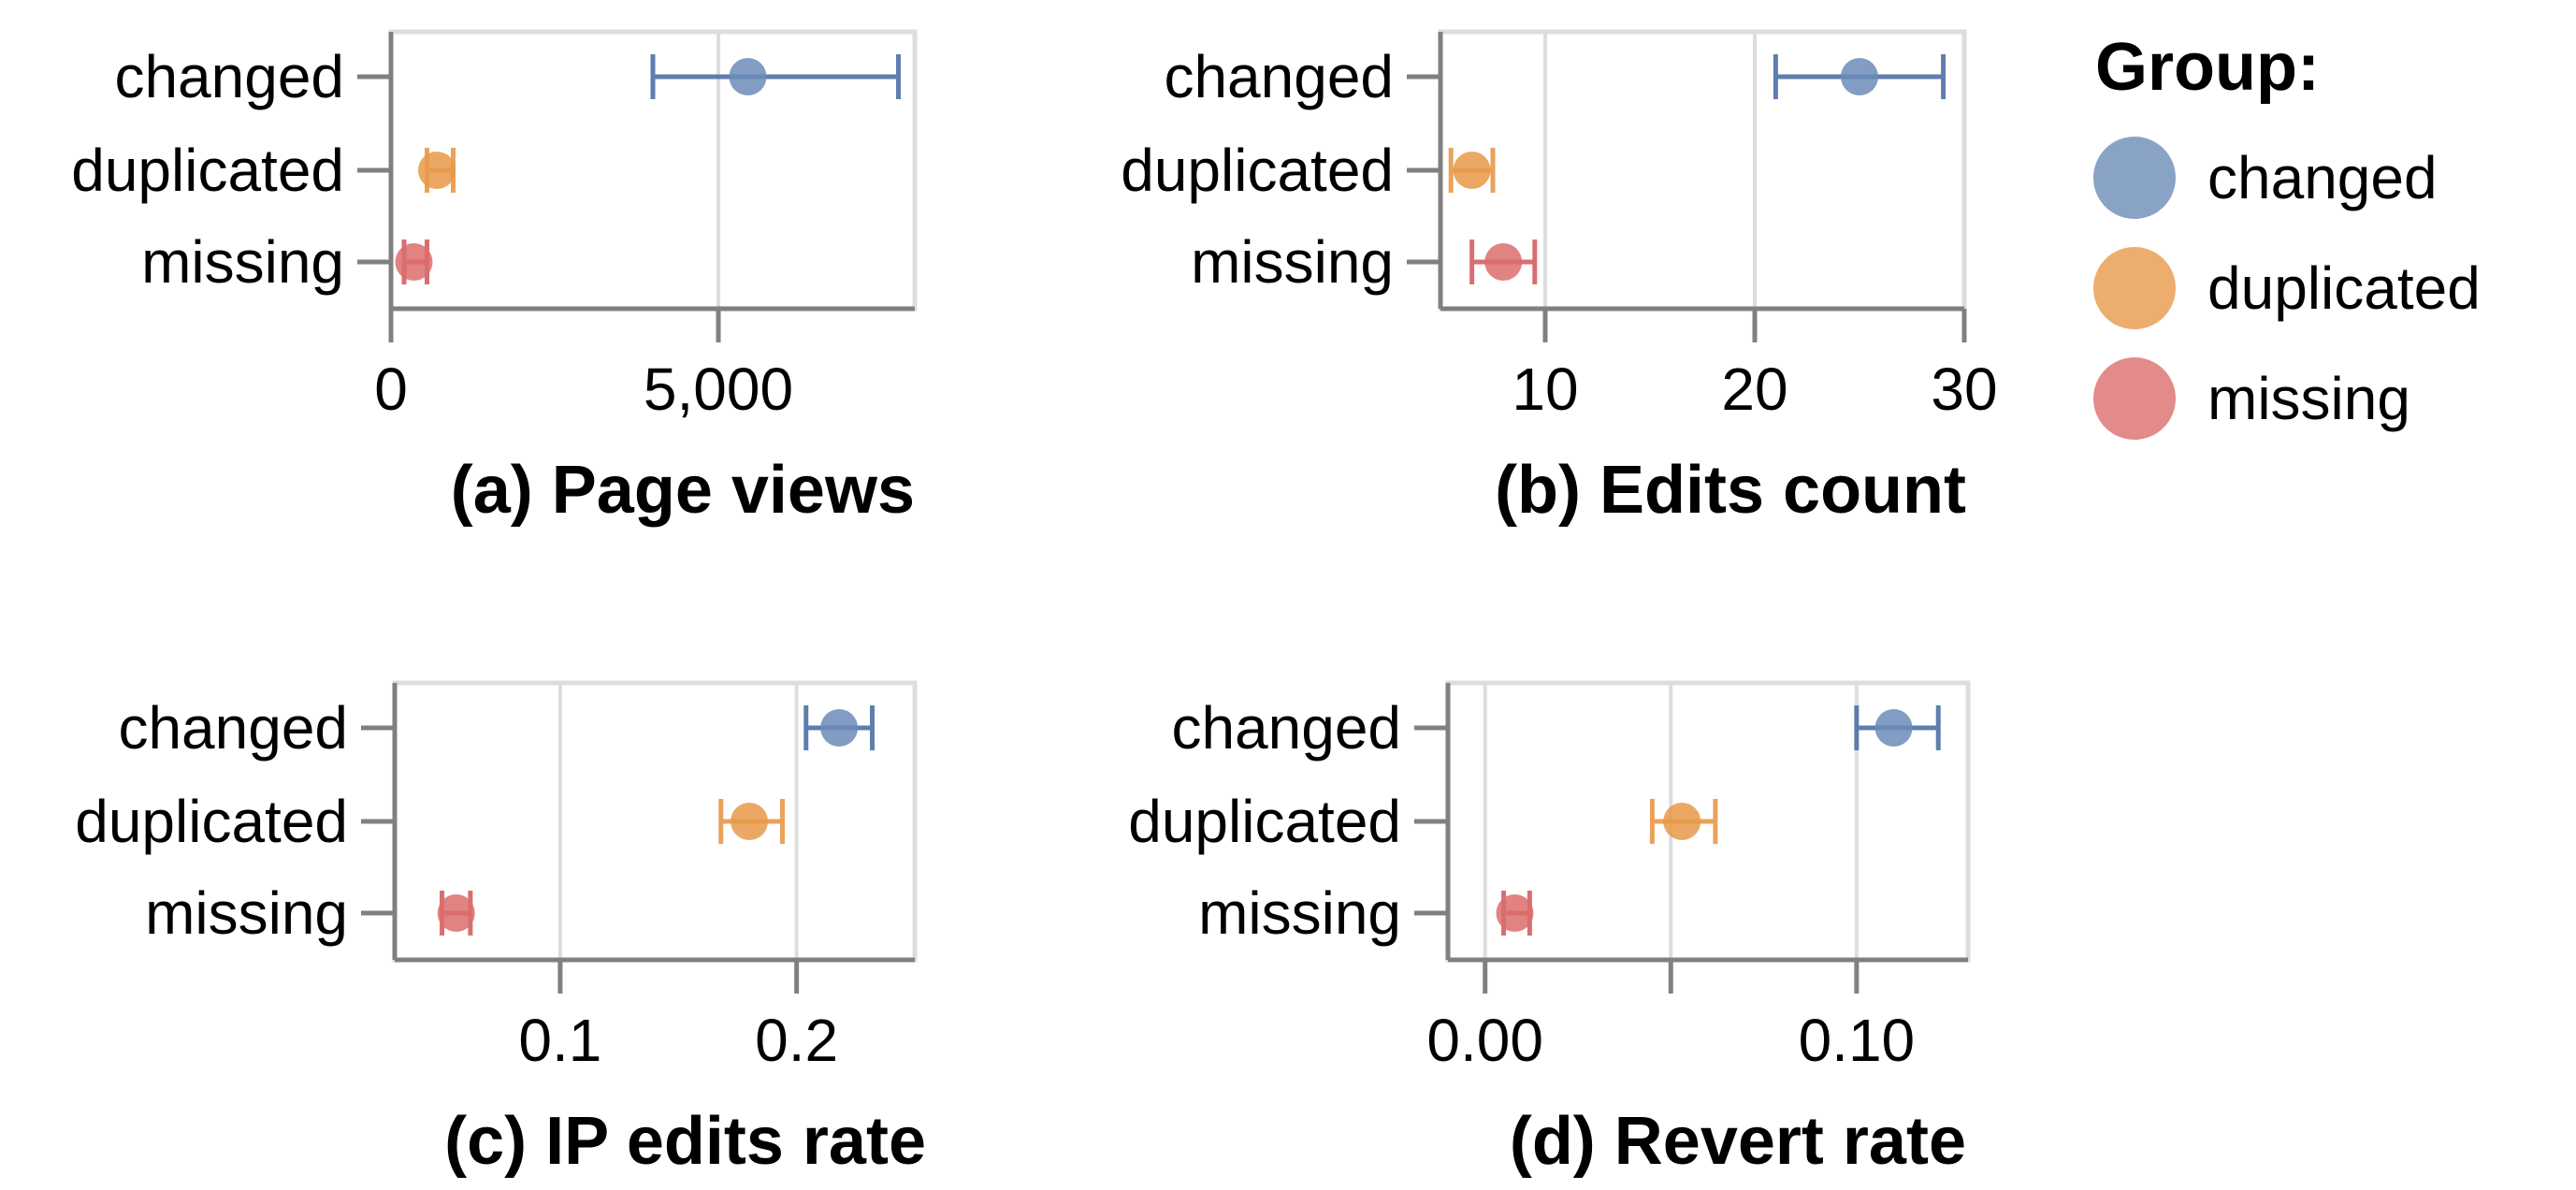  I want to click on panel-title: (a) Page views, so click(683, 490).